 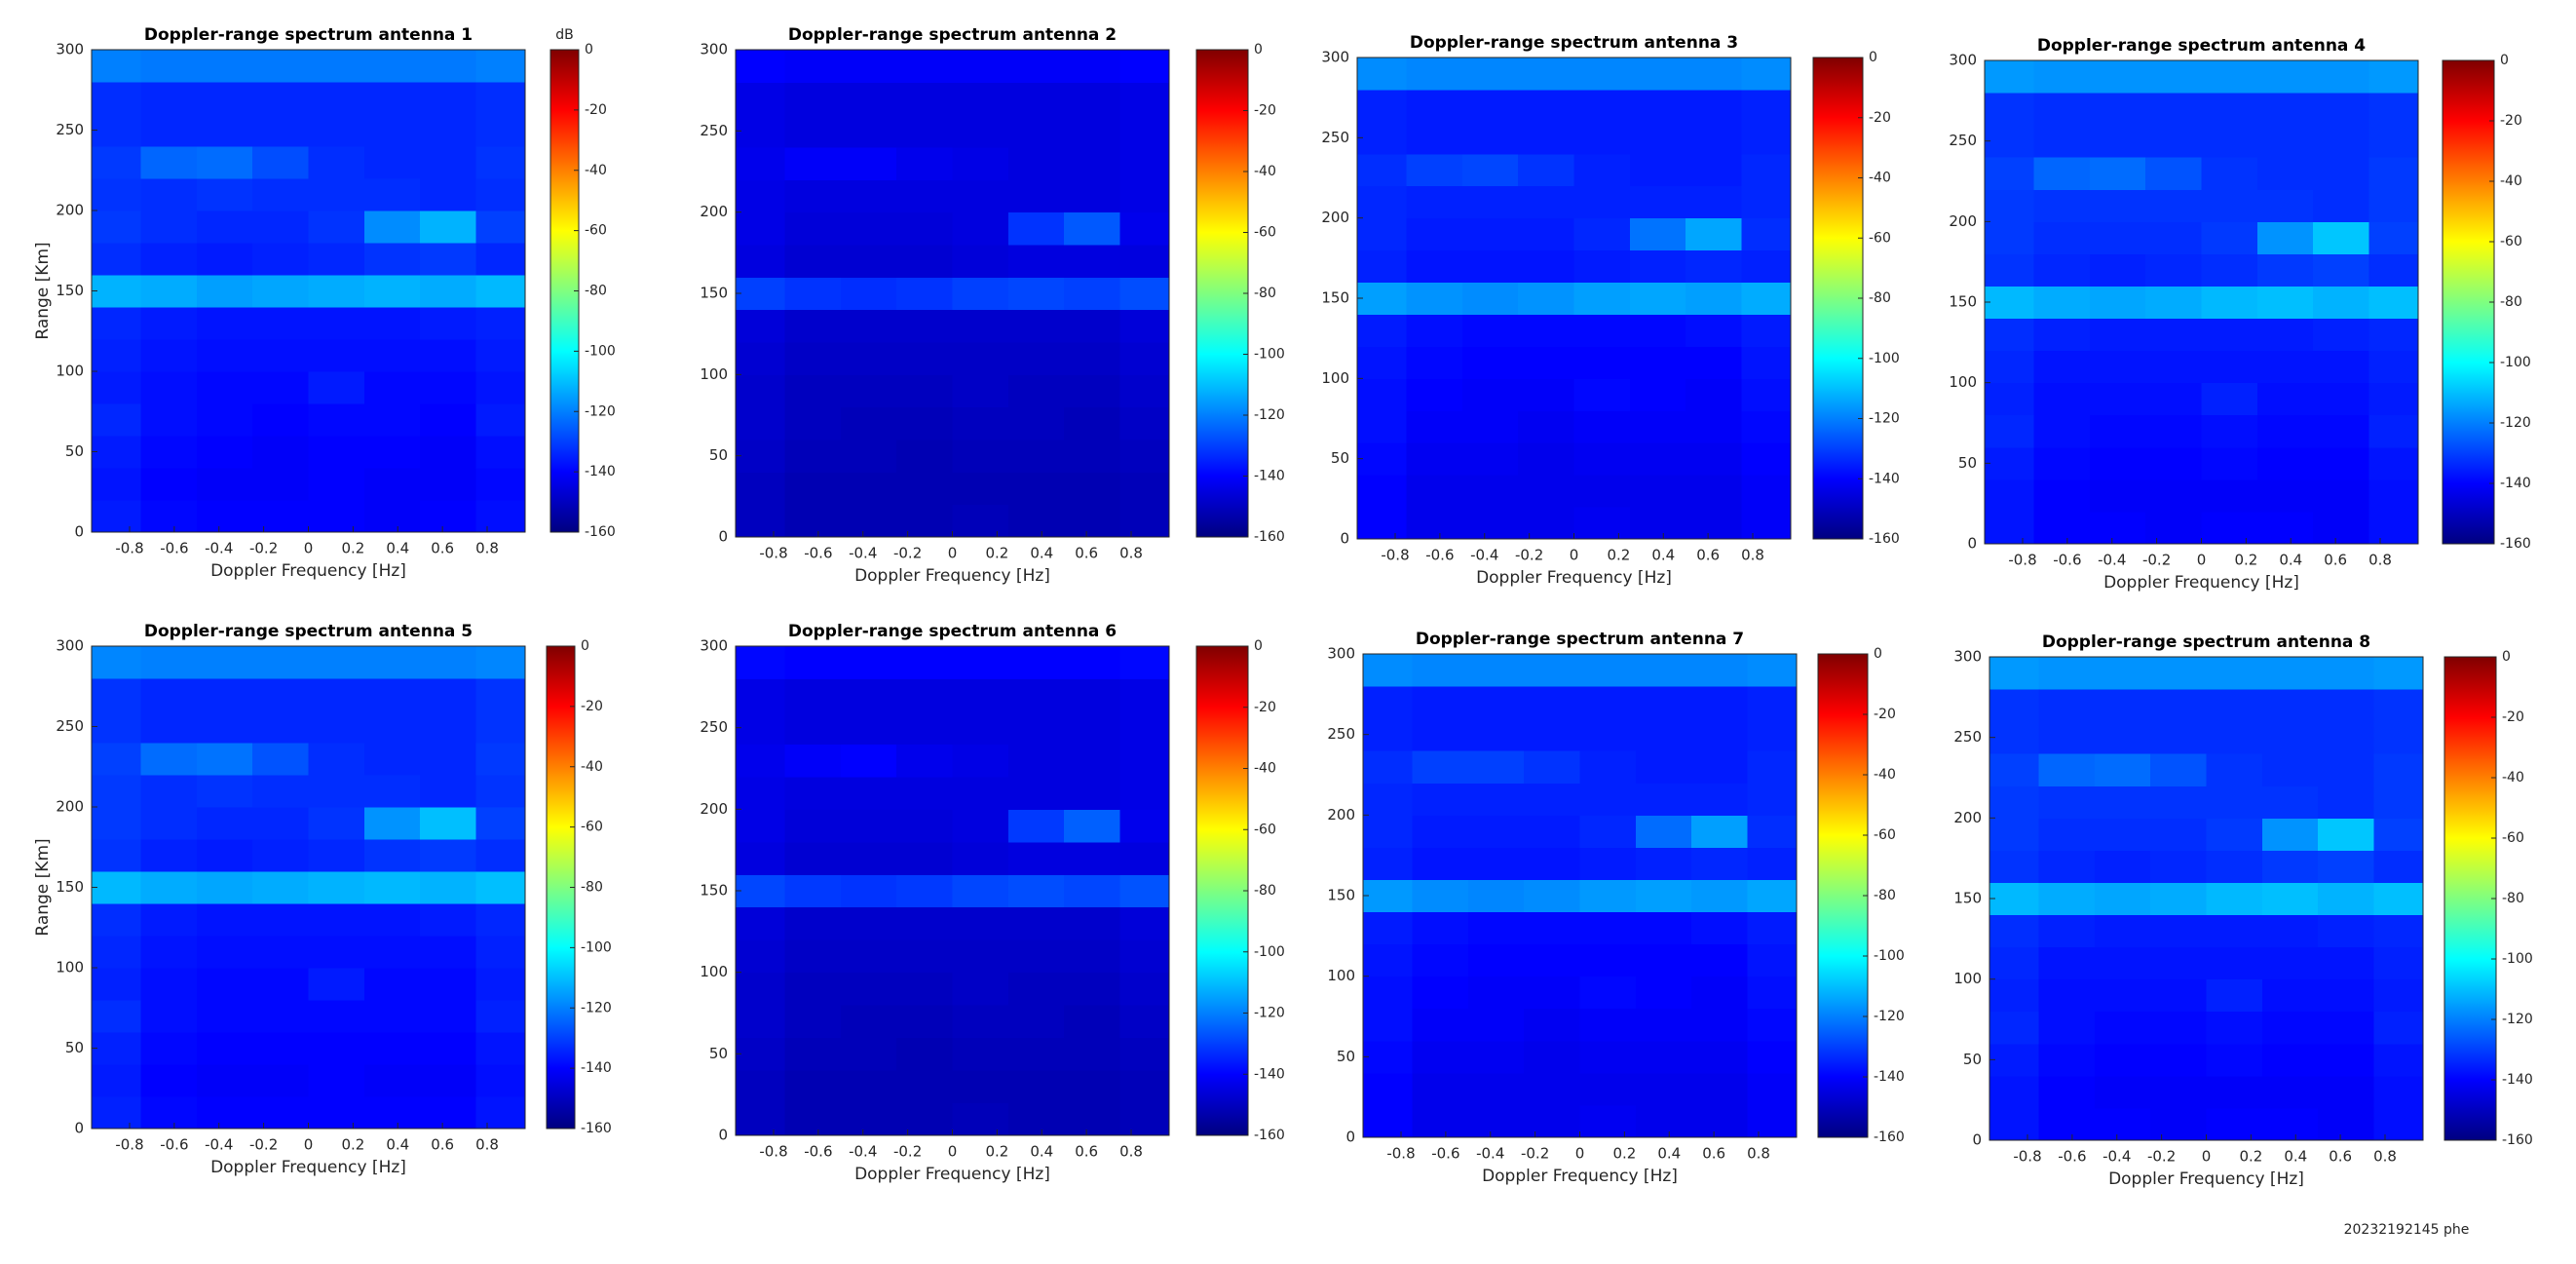 What do you see at coordinates (1335, 217) in the screenshot?
I see `y-tick-label: 200` at bounding box center [1335, 217].